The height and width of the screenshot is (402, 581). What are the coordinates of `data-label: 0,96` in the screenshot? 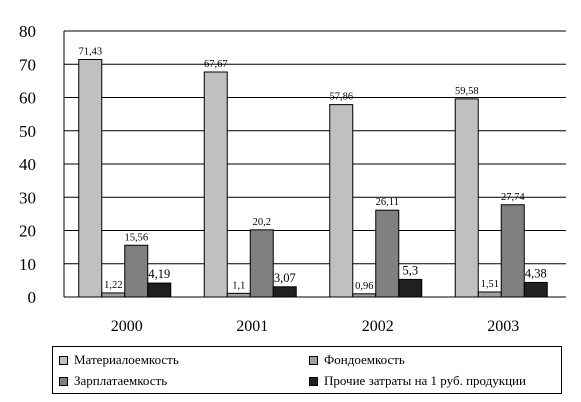 It's located at (364, 286).